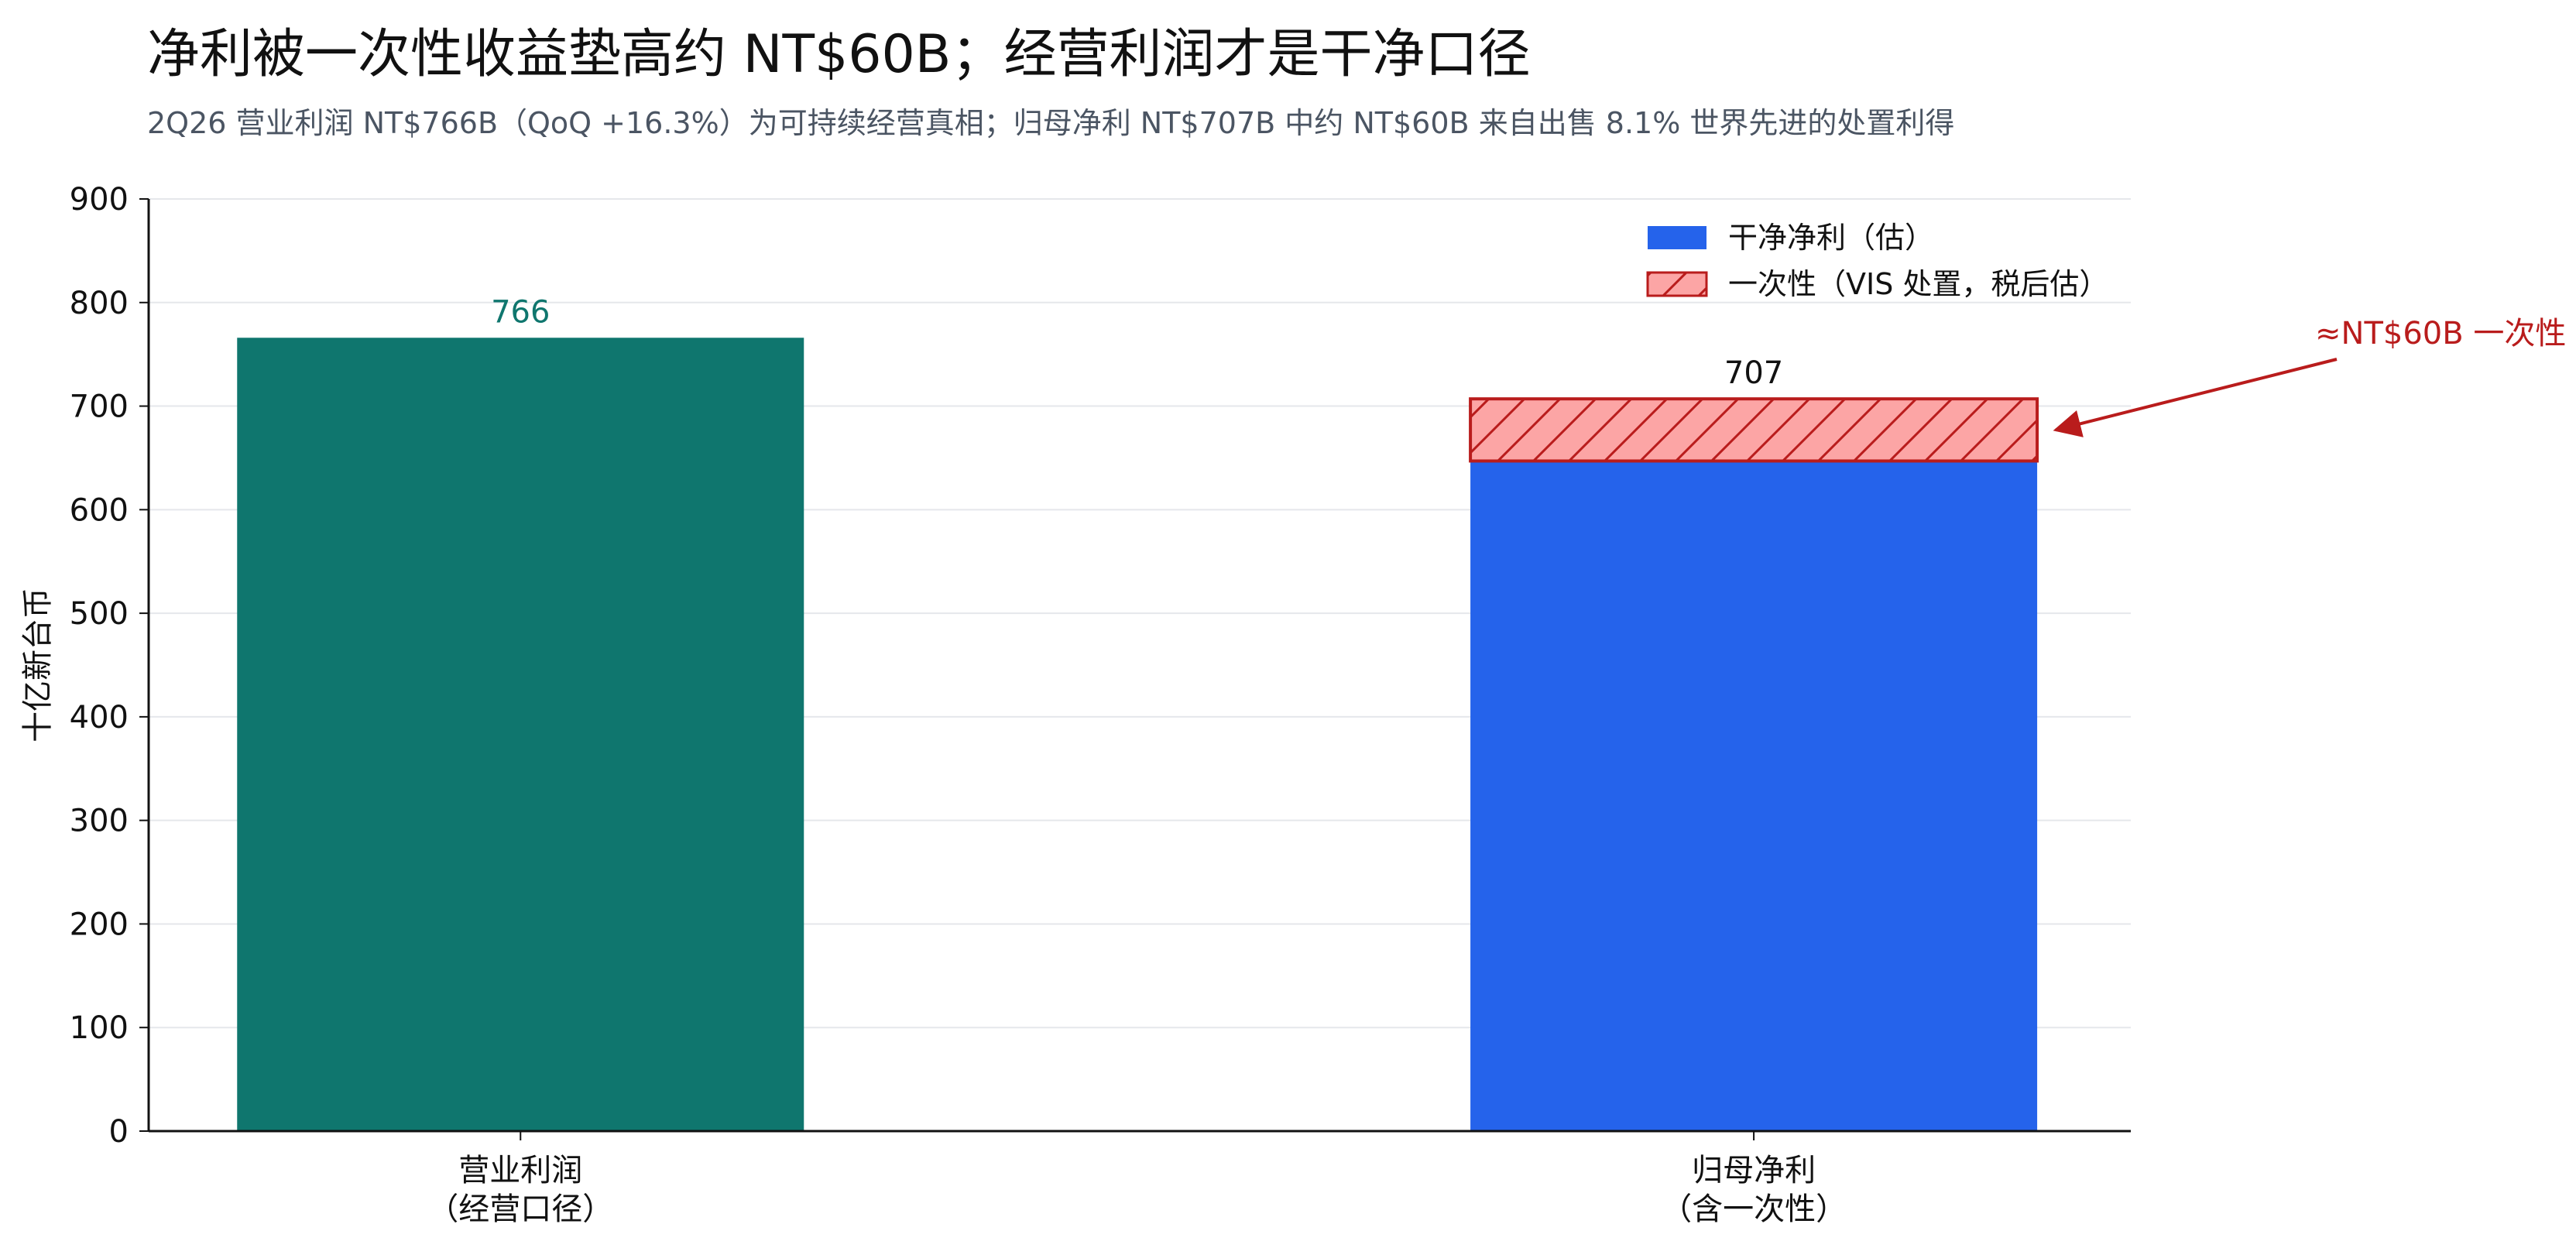 The height and width of the screenshot is (1248, 2576). I want to click on chart-title: 净利被一次性收益垫高约 NT$60B；经营利润才是干净口径, so click(839, 55).